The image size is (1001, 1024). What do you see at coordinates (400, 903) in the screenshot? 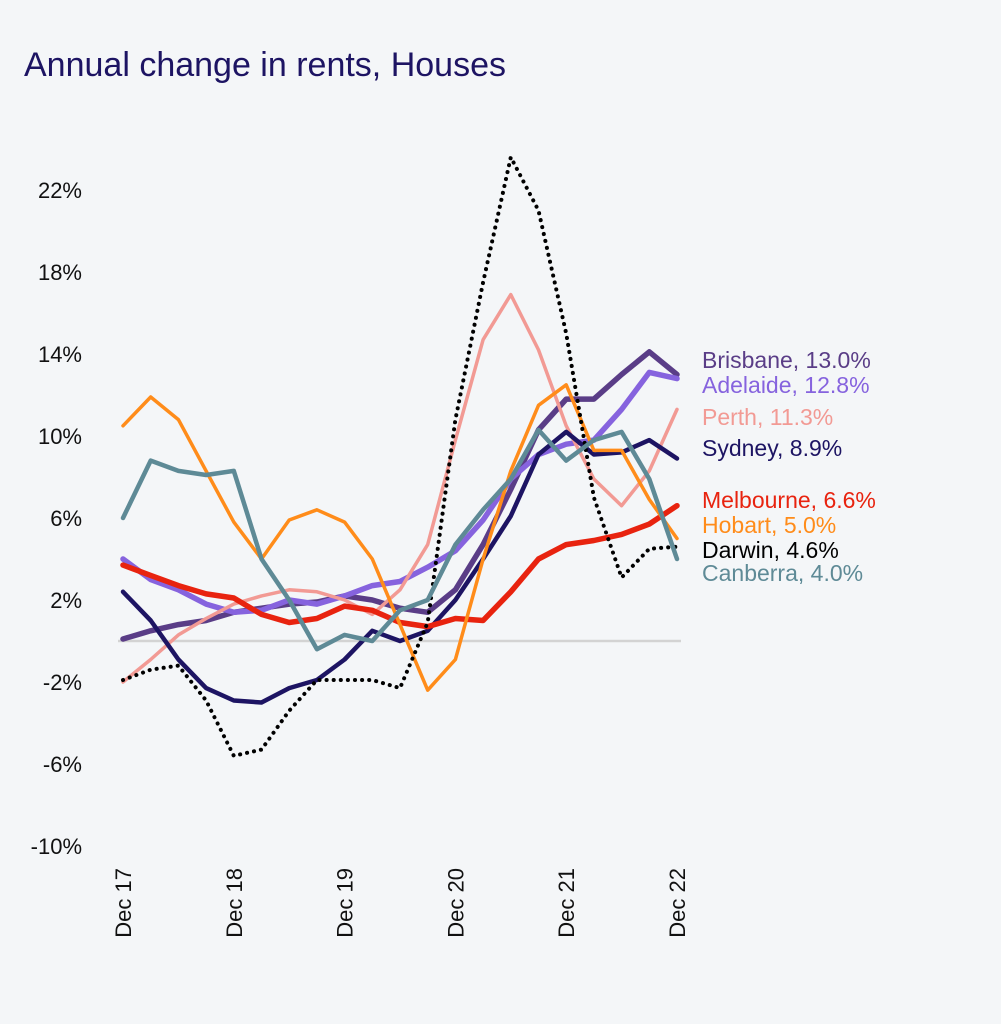
I see `x-axis: Dec 17 Dec 18 Dec 19 Dec 20 Dec 21 Dec 22` at bounding box center [400, 903].